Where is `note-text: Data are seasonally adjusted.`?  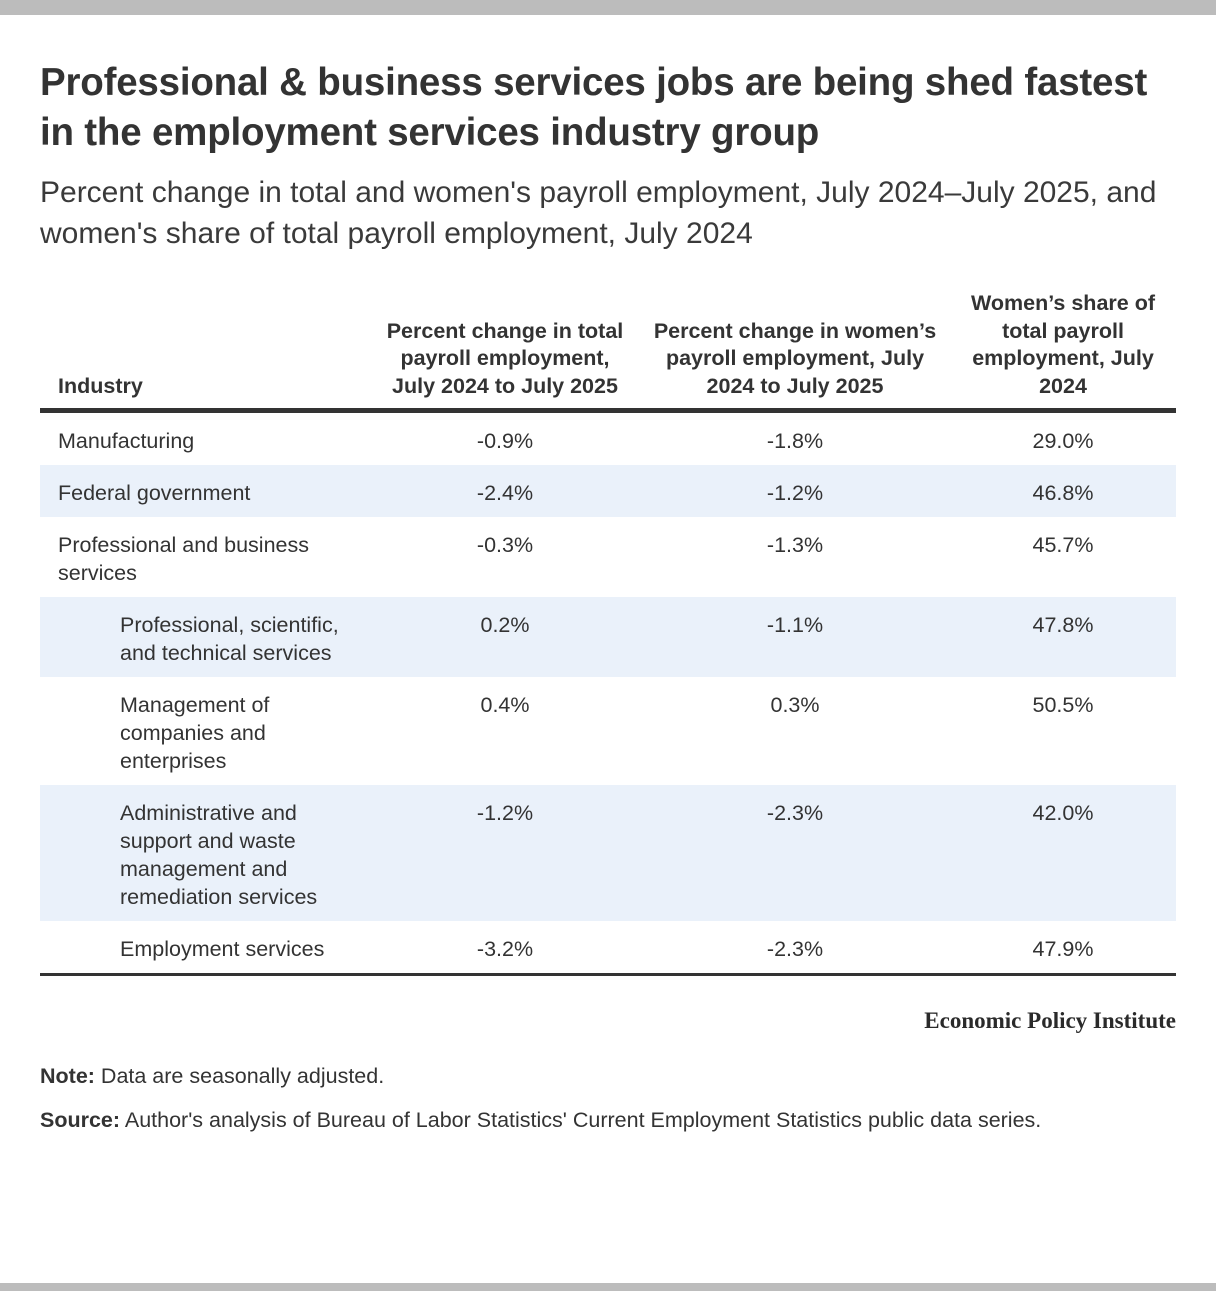 note-text: Data are seasonally adjusted. is located at coordinates (242, 1076).